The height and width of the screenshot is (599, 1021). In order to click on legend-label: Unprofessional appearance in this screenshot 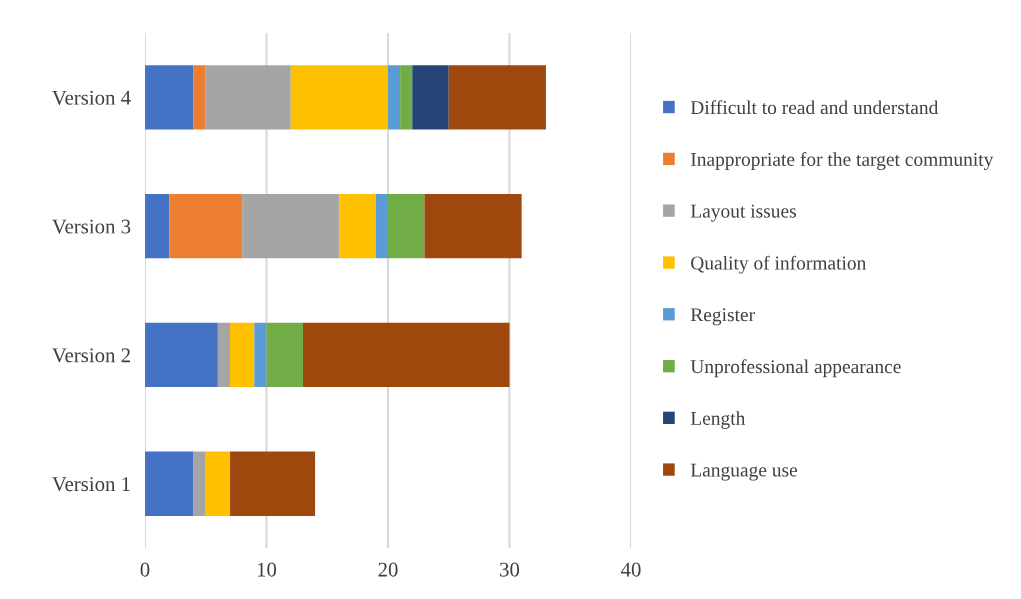, I will do `click(795, 368)`.